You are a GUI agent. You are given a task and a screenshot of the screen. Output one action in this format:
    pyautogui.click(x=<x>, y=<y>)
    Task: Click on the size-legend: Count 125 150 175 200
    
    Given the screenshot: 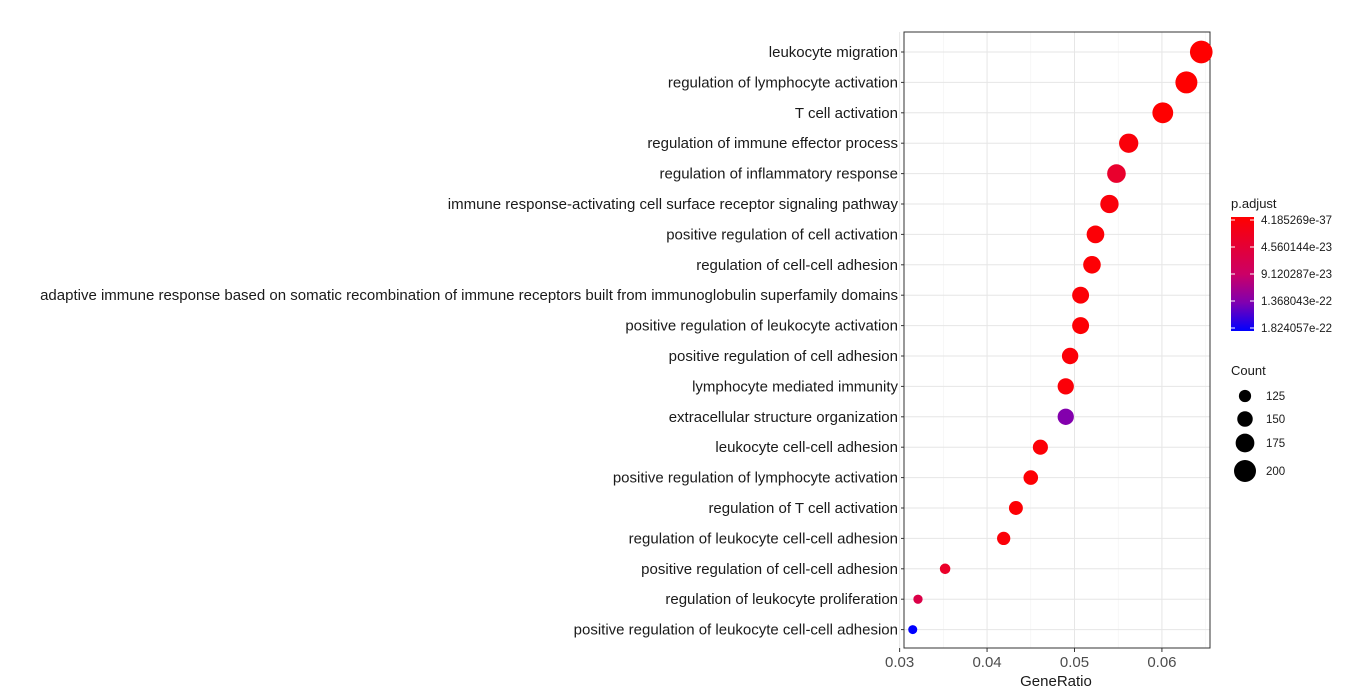 What is the action you would take?
    pyautogui.click(x=1258, y=422)
    